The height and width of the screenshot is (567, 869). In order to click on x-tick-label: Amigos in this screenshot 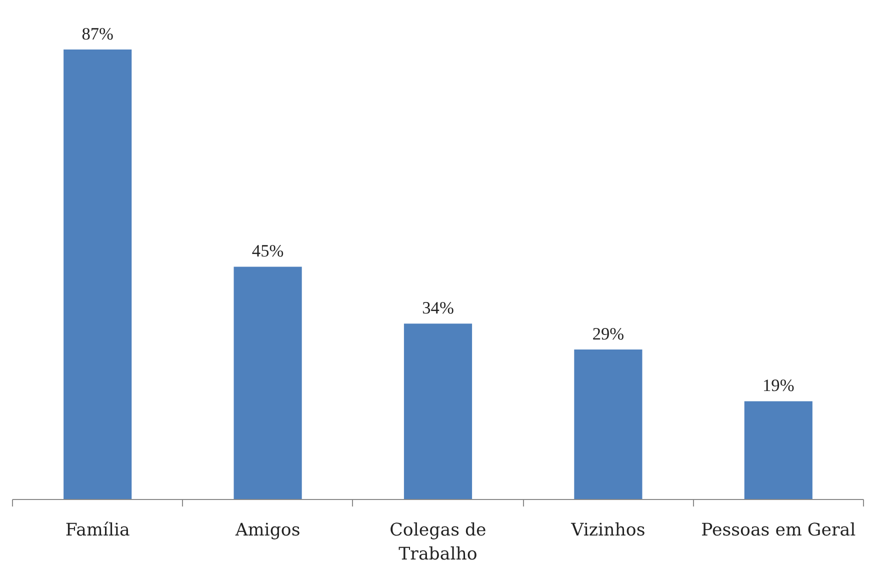, I will do `click(267, 530)`.